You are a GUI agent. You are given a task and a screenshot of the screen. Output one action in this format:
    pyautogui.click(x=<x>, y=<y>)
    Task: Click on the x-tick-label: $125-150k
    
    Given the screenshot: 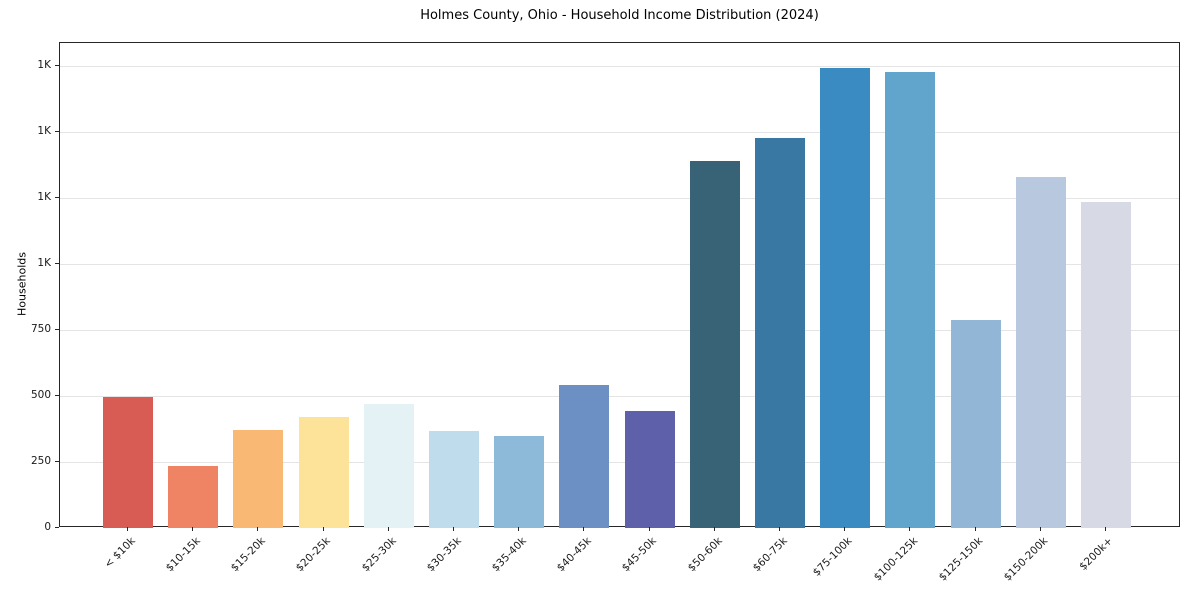 What is the action you would take?
    pyautogui.click(x=961, y=559)
    